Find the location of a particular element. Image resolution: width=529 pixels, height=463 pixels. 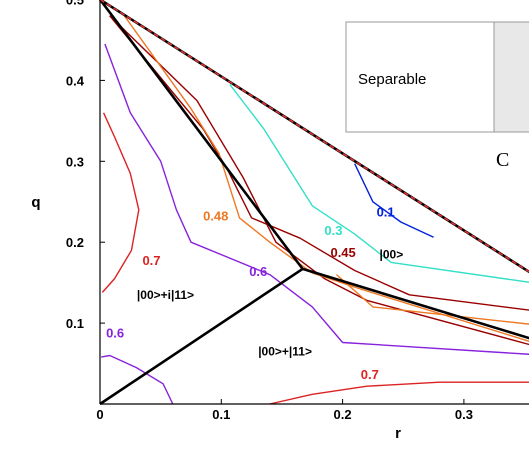

contour-label: 0.45 is located at coordinates (342, 252).